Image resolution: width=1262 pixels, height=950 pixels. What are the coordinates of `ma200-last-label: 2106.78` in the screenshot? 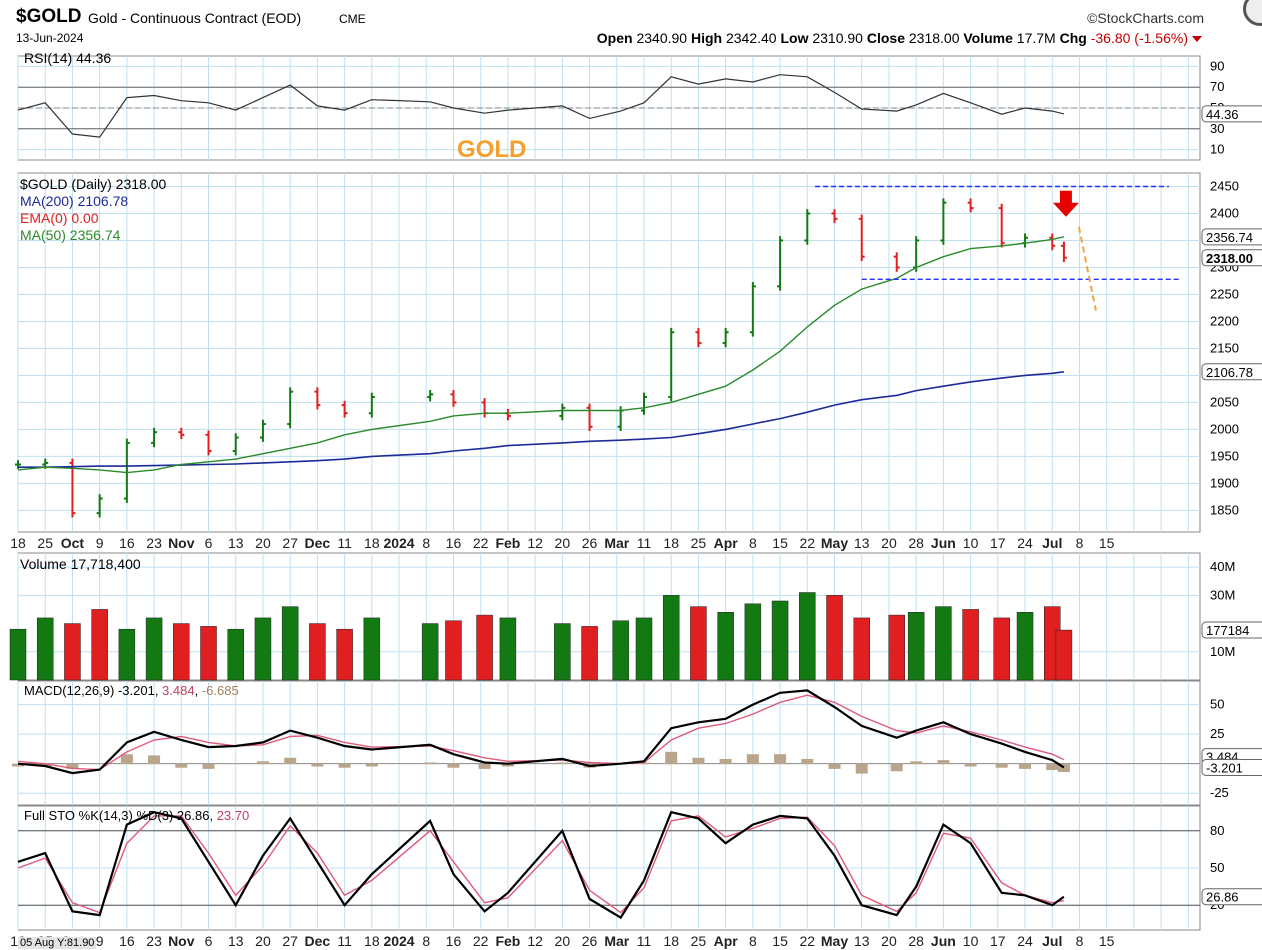 It's located at (1229, 372).